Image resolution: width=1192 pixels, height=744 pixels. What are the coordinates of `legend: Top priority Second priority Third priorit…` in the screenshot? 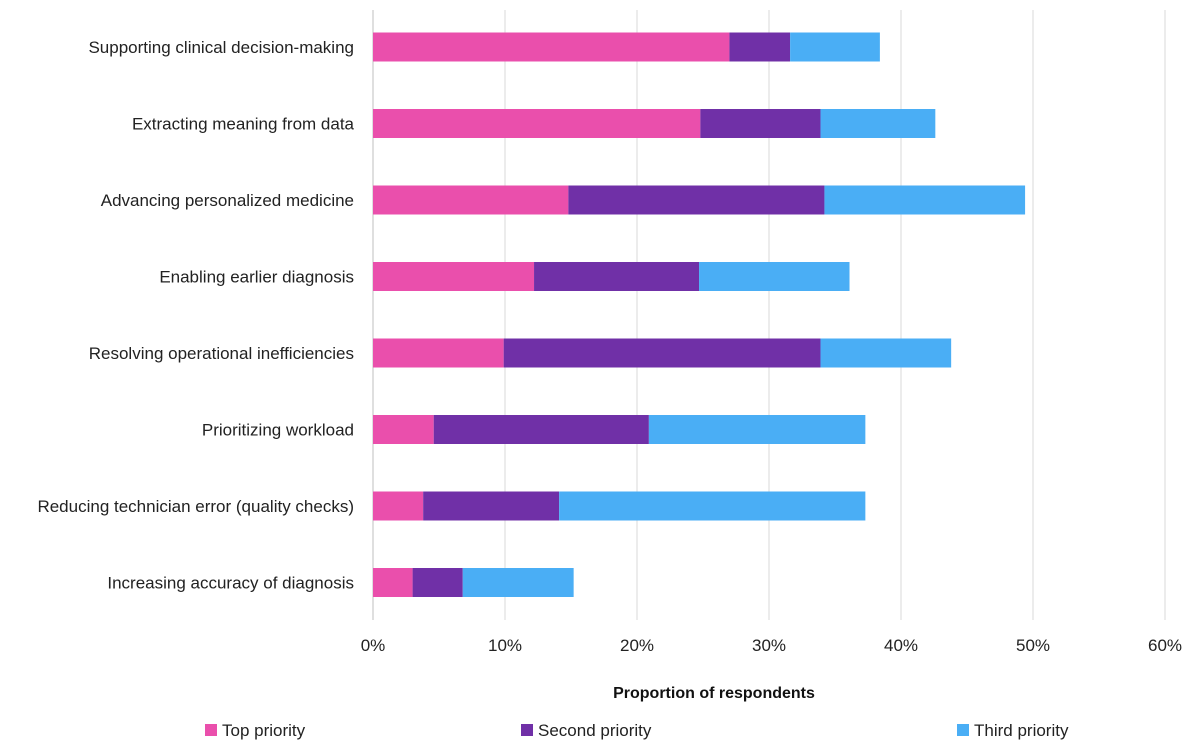 It's located at (637, 730).